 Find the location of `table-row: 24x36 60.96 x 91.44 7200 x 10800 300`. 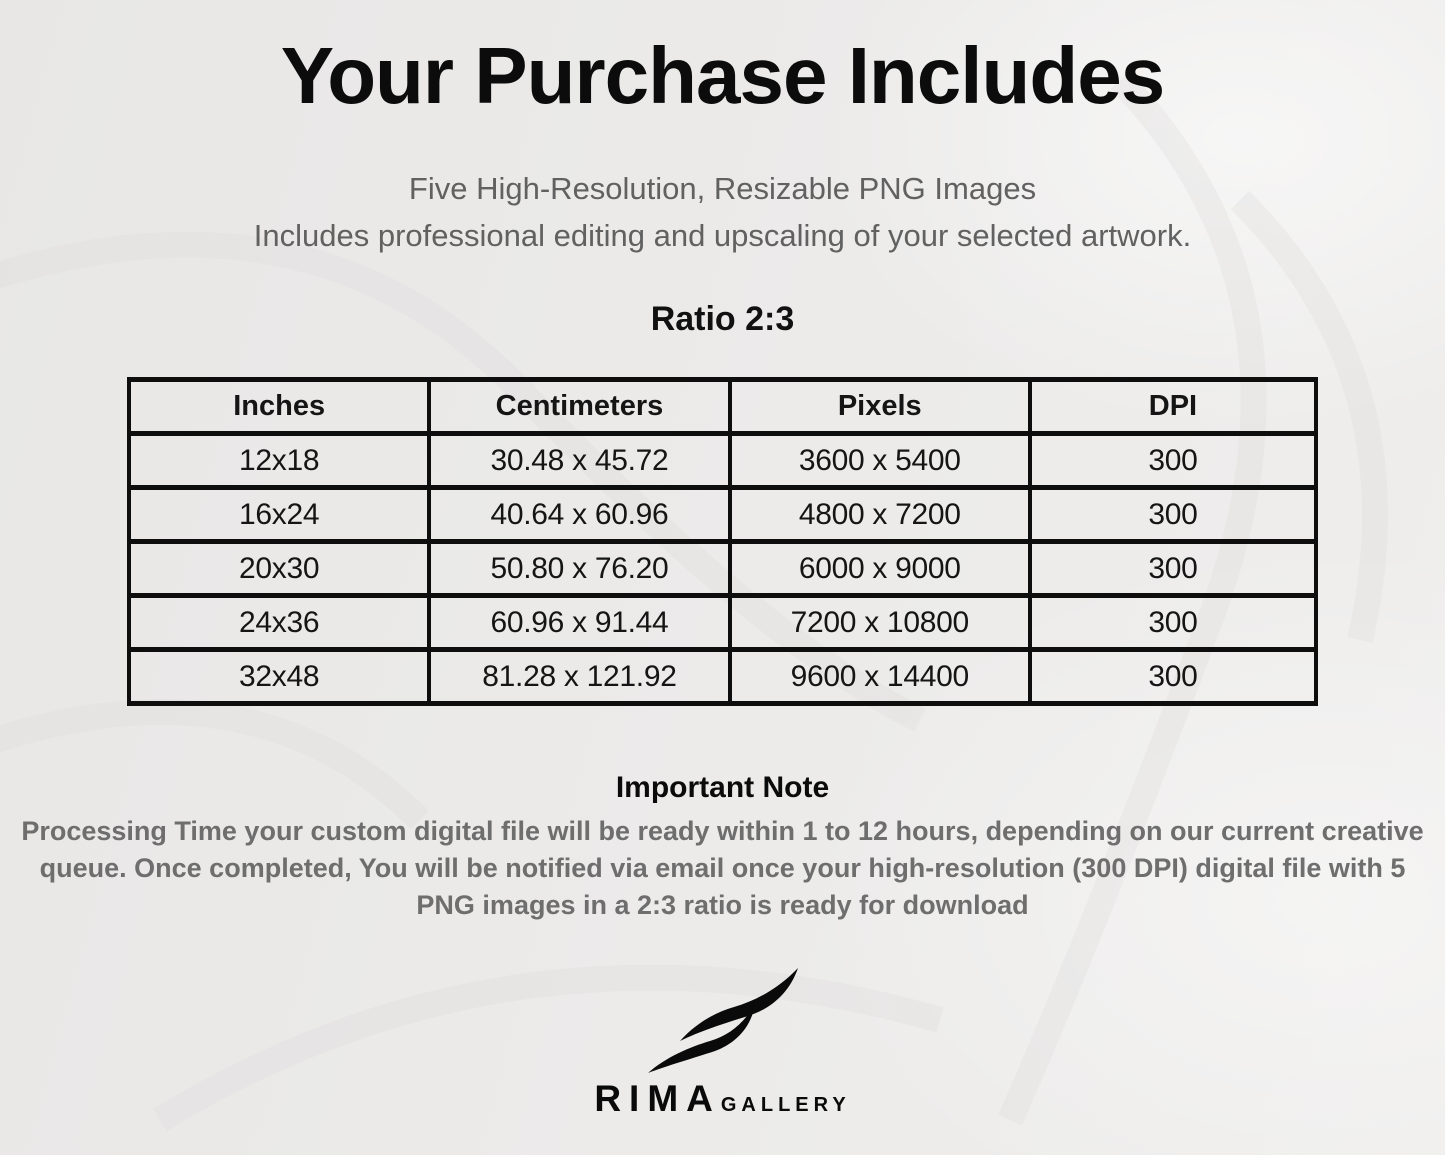

table-row: 24x36 60.96 x 91.44 7200 x 10800 300 is located at coordinates (722, 622).